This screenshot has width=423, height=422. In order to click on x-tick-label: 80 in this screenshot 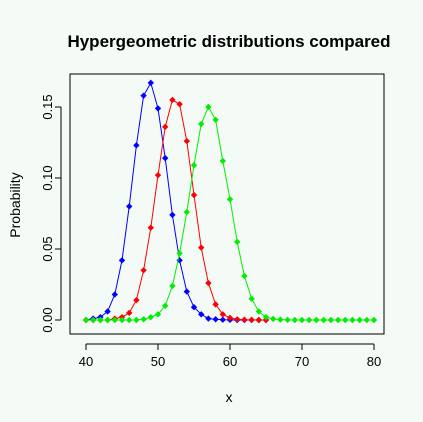, I will do `click(374, 361)`.